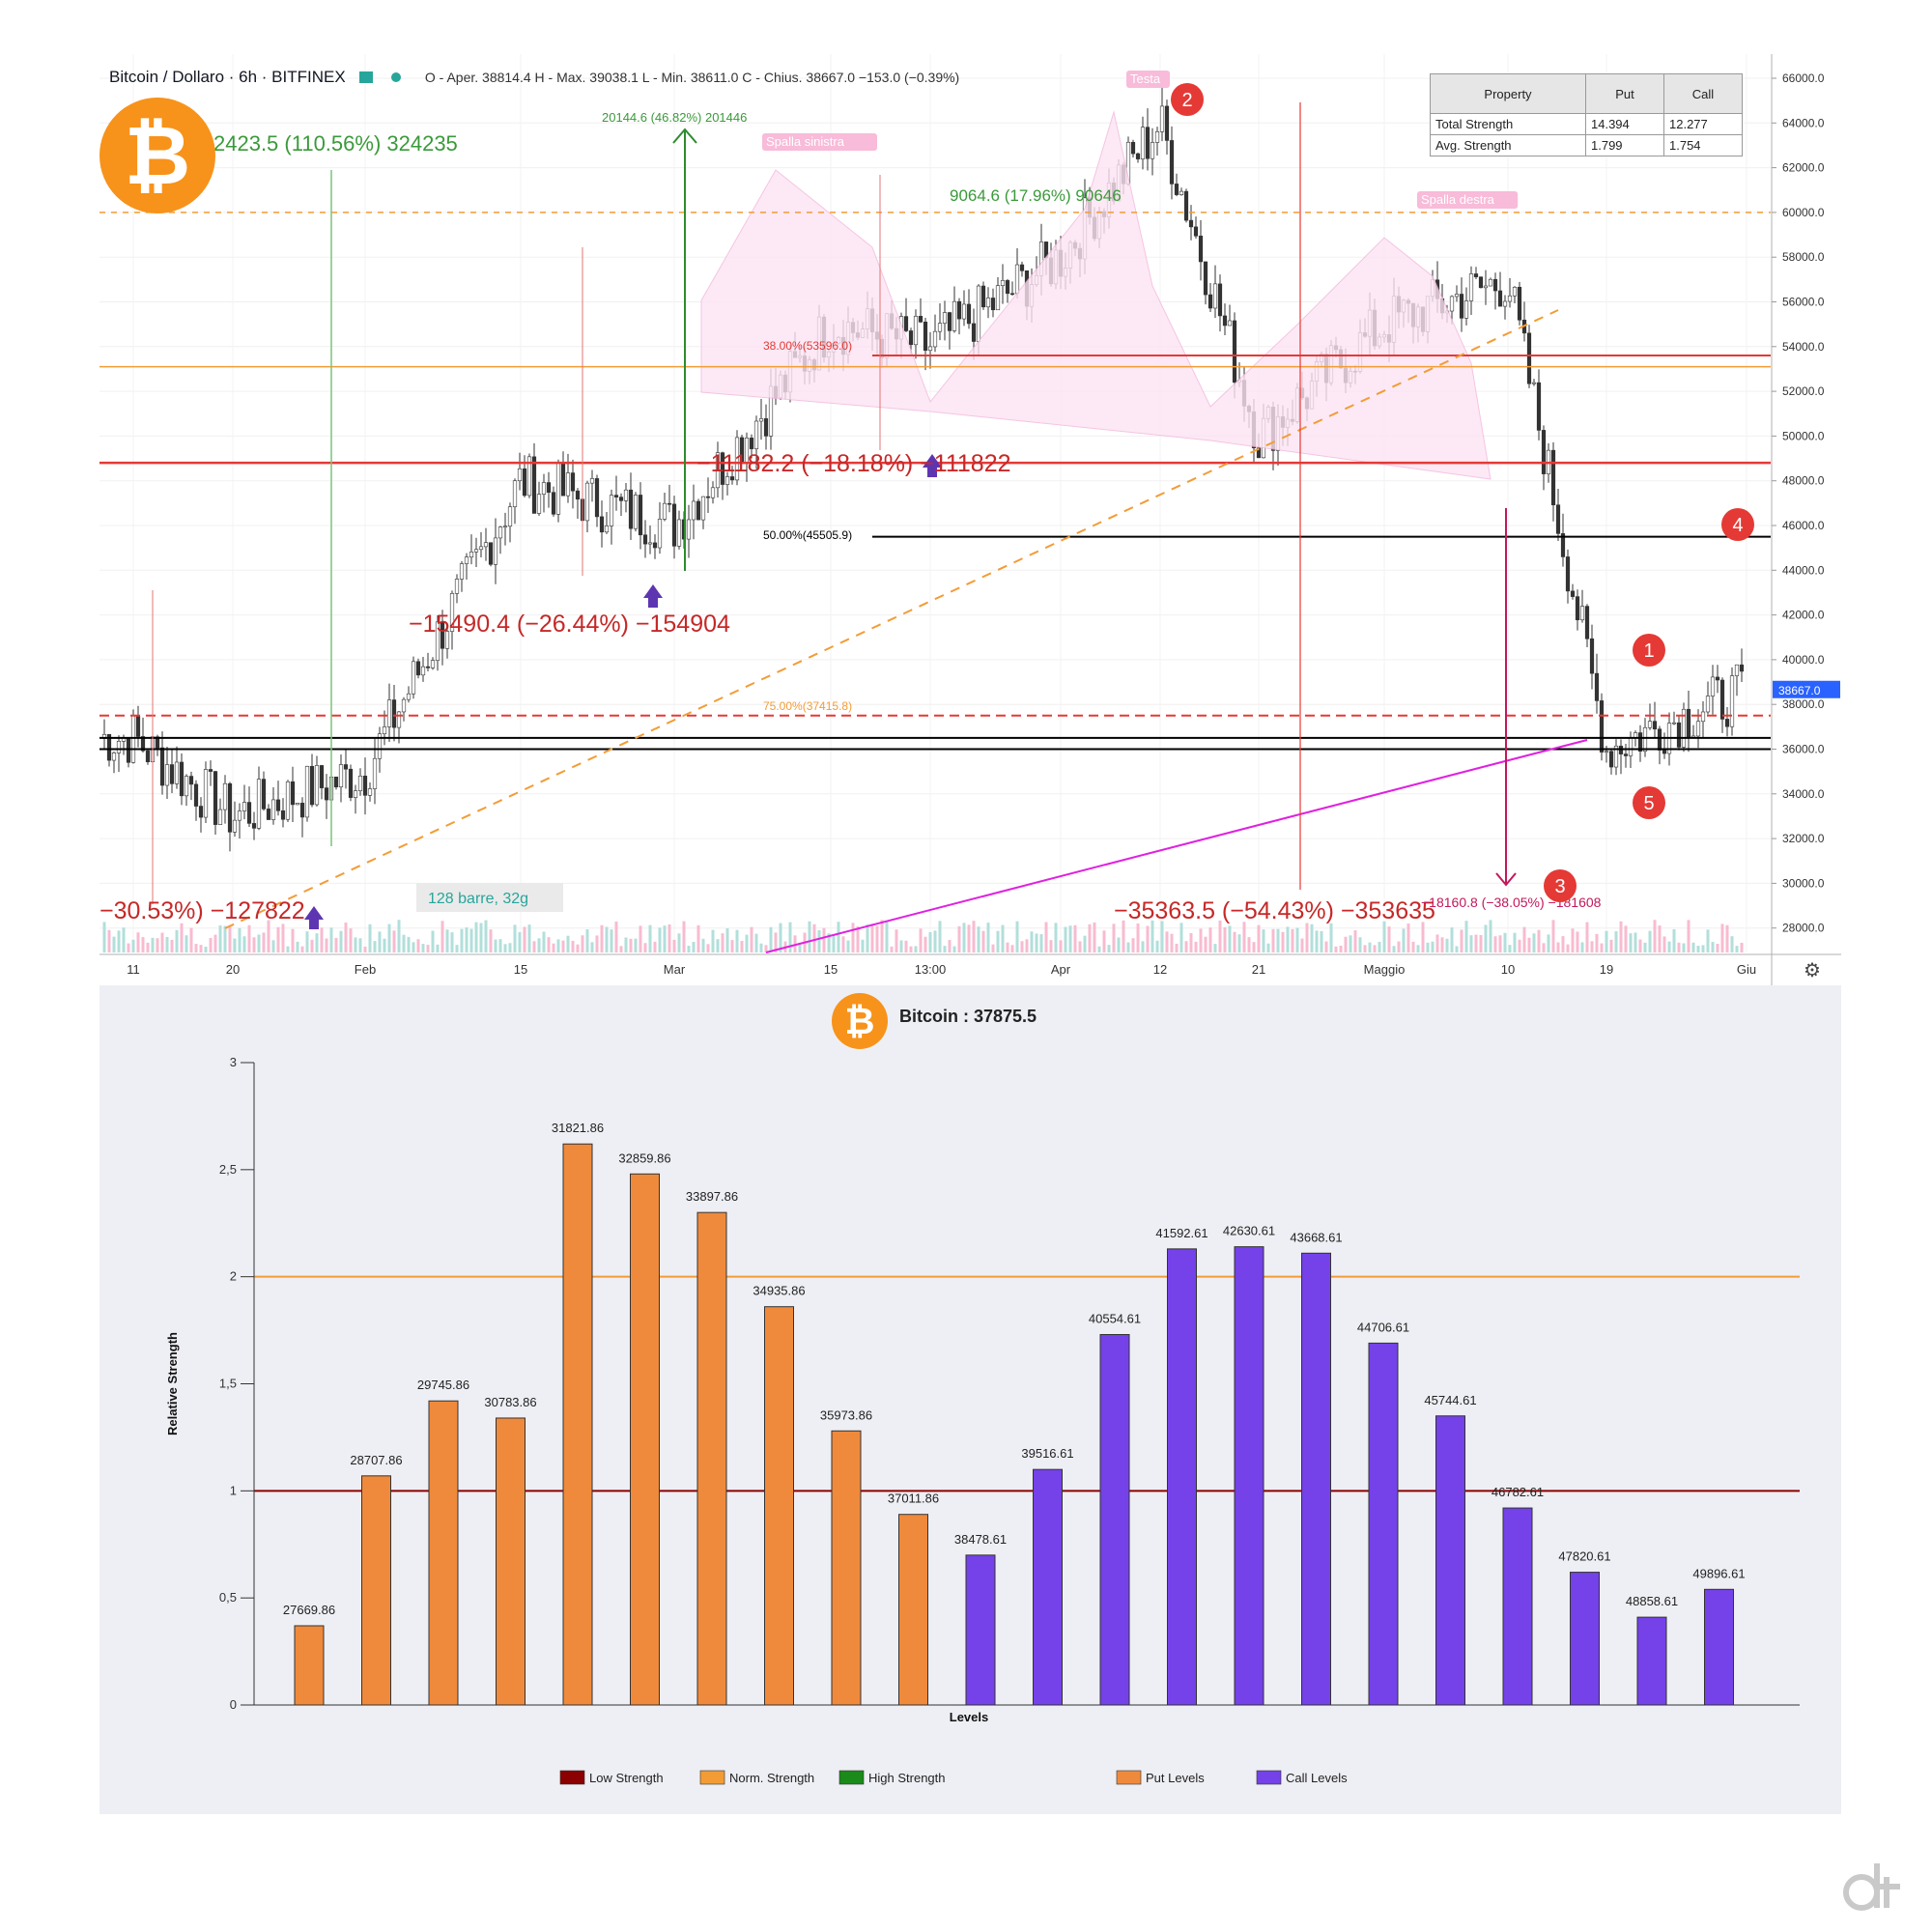  Describe the element at coordinates (1803, 302) in the screenshot. I see `price-tick-label: 56000.0` at that location.